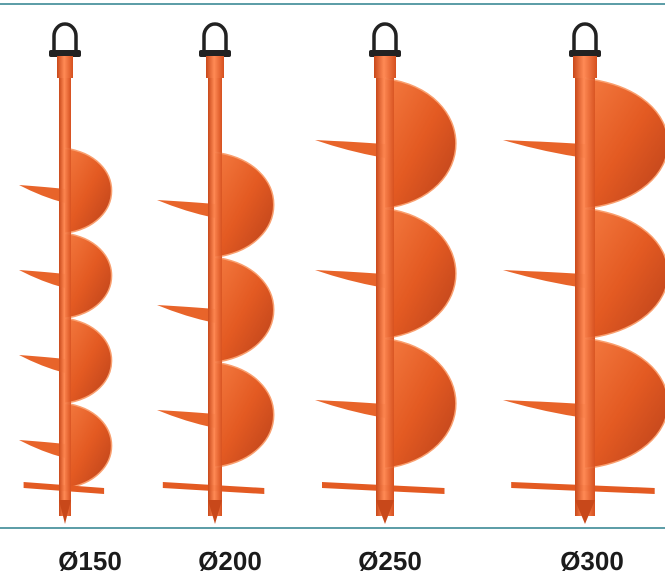 The width and height of the screenshot is (665, 587). Describe the element at coordinates (90, 561) in the screenshot. I see `size-label: Ø150` at that location.